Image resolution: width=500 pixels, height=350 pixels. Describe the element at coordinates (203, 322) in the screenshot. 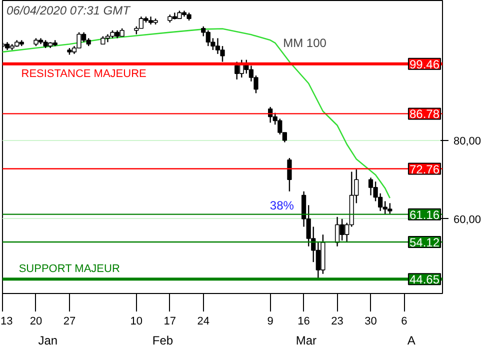

I see `x-tick-label: 24` at that location.